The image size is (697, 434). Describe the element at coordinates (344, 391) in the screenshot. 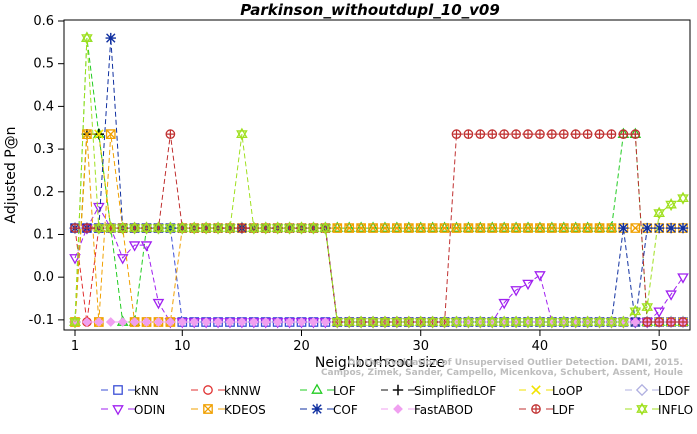

I see `legend-label: LOF` at that location.